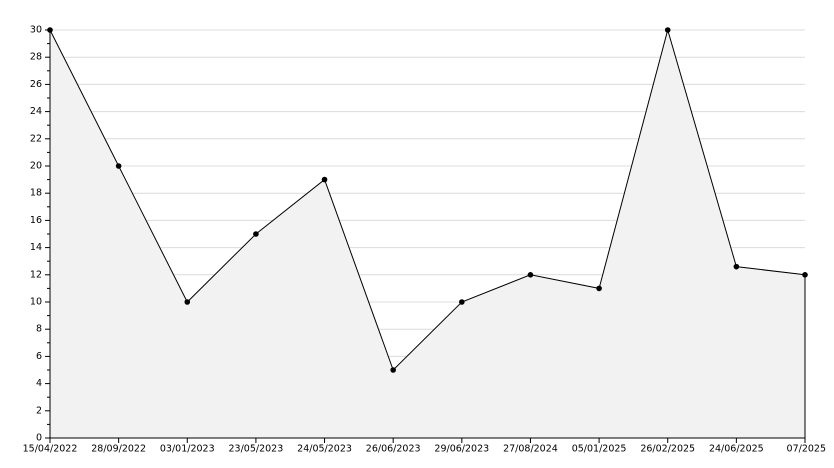 This screenshot has height=468, width=834. I want to click on x-tick-label: 03/01/2023, so click(187, 449).